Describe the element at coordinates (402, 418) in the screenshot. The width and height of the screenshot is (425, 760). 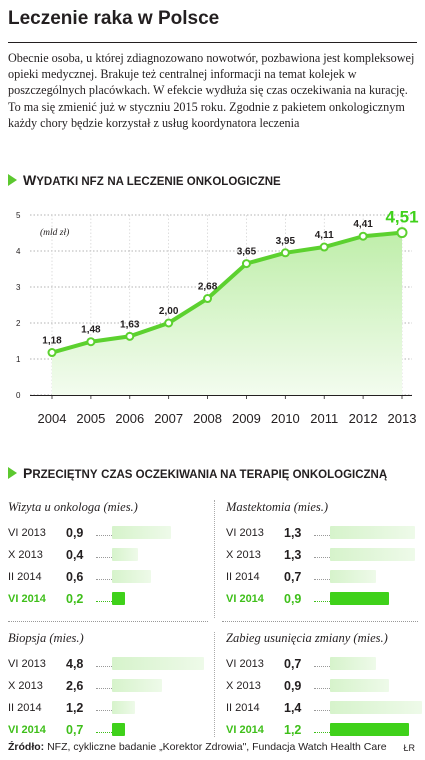
I see `x-tick-label: 2013` at that location.